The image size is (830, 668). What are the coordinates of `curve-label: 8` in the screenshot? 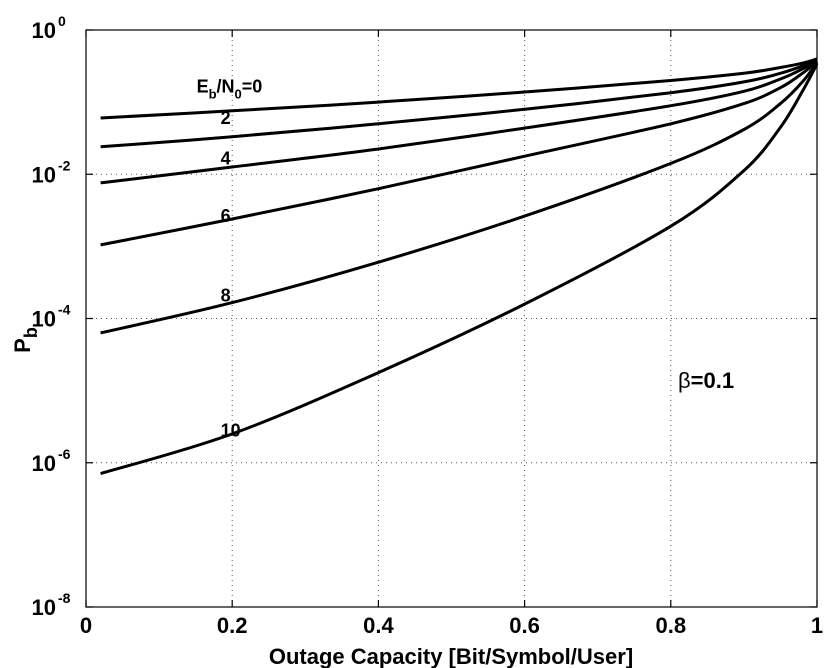 It's located at (226, 295).